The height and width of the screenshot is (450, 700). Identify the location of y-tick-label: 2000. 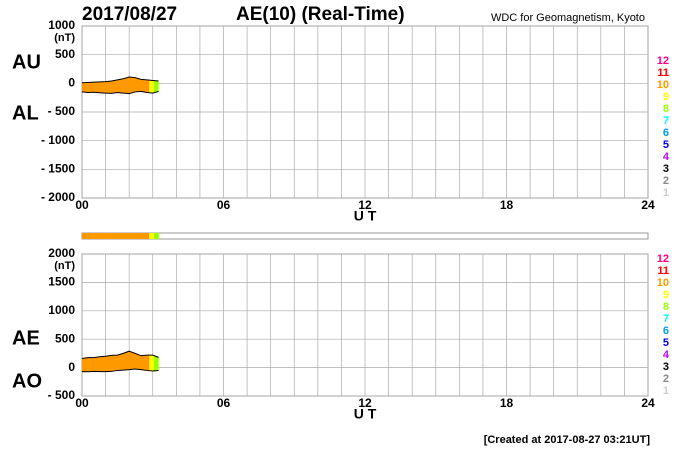
(61, 253).